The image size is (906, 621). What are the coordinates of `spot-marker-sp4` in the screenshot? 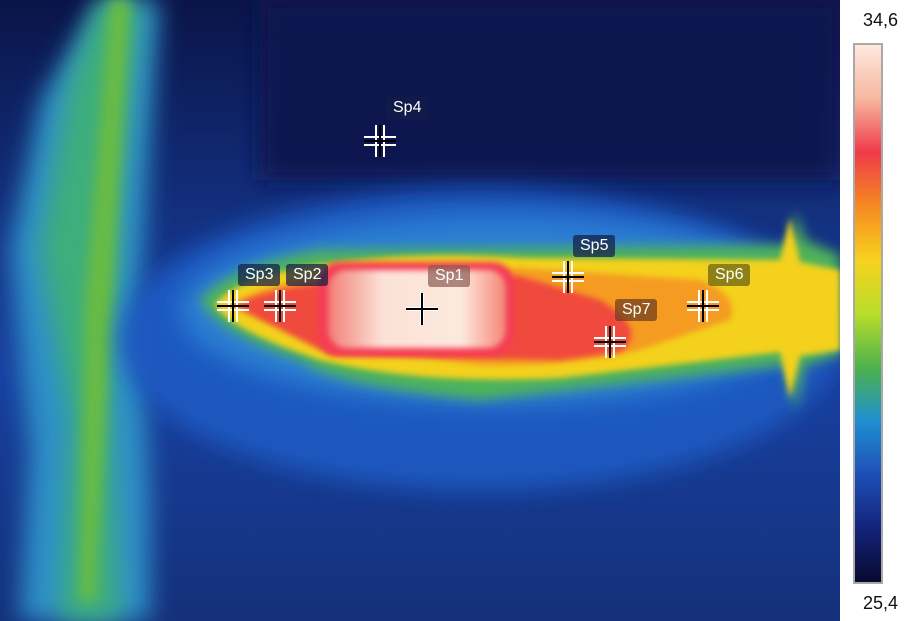 It's located at (380, 141).